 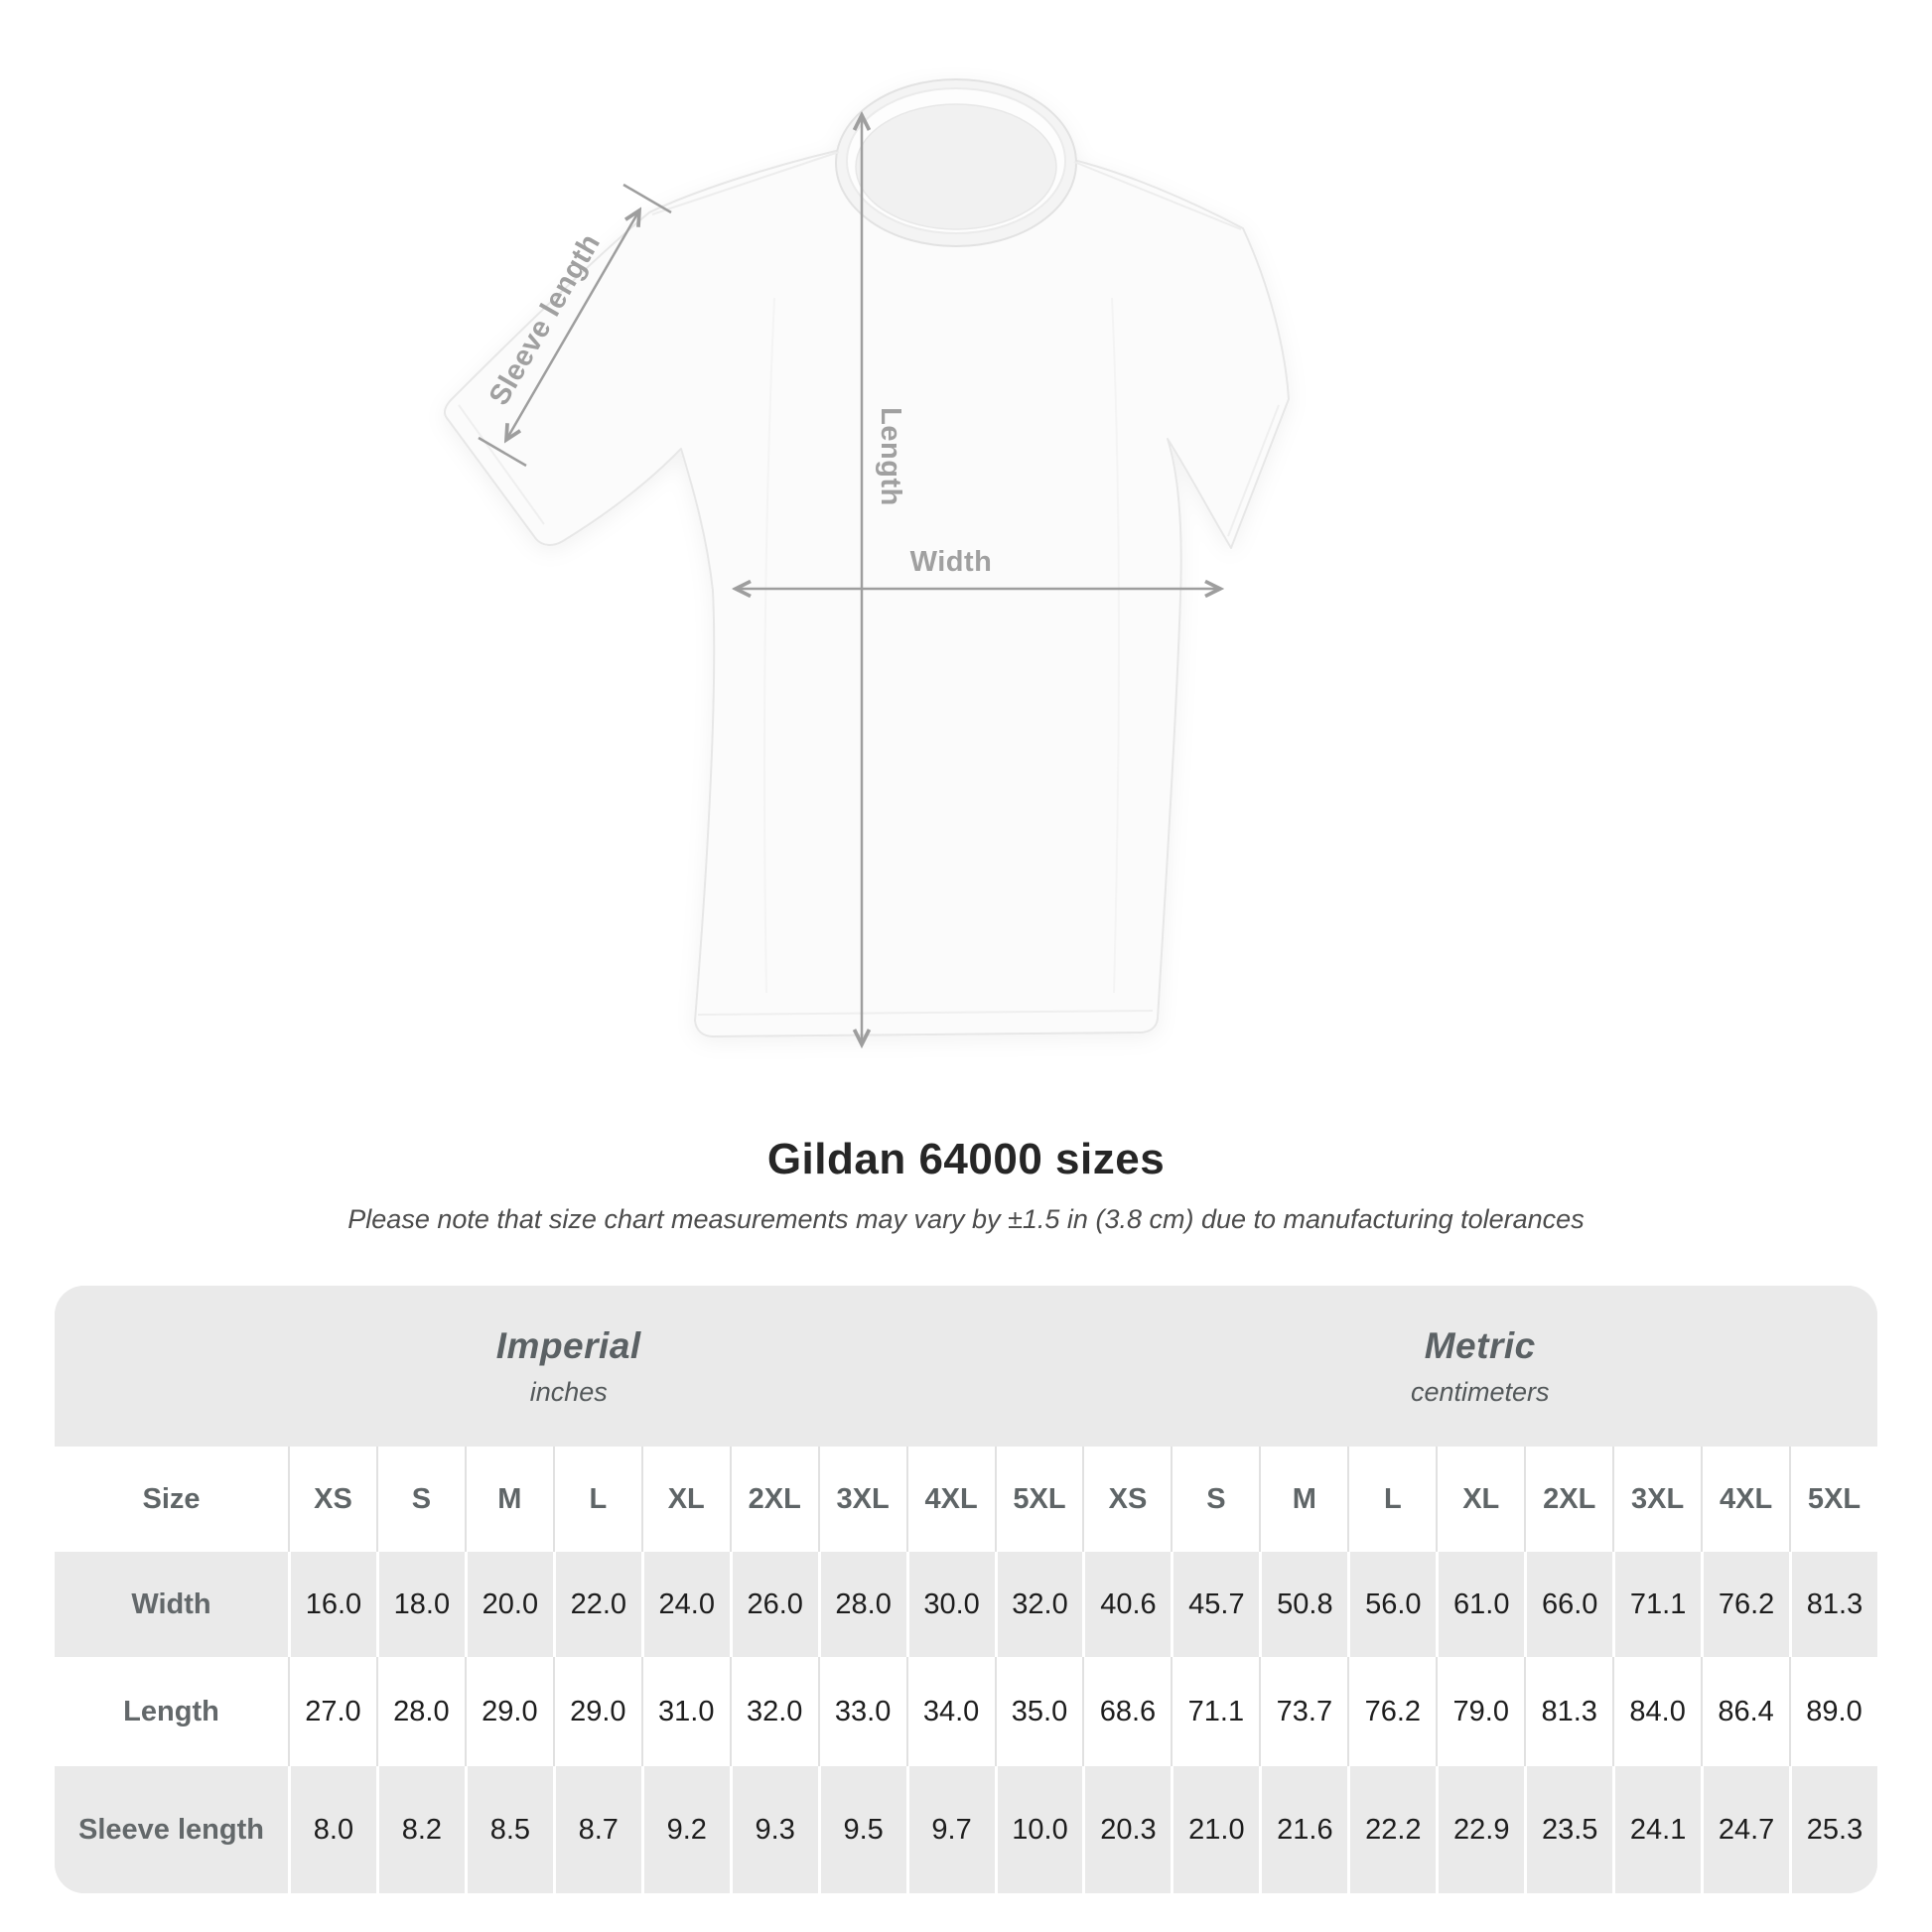 I want to click on value-cell-length-metric: 86.4, so click(x=1746, y=1711).